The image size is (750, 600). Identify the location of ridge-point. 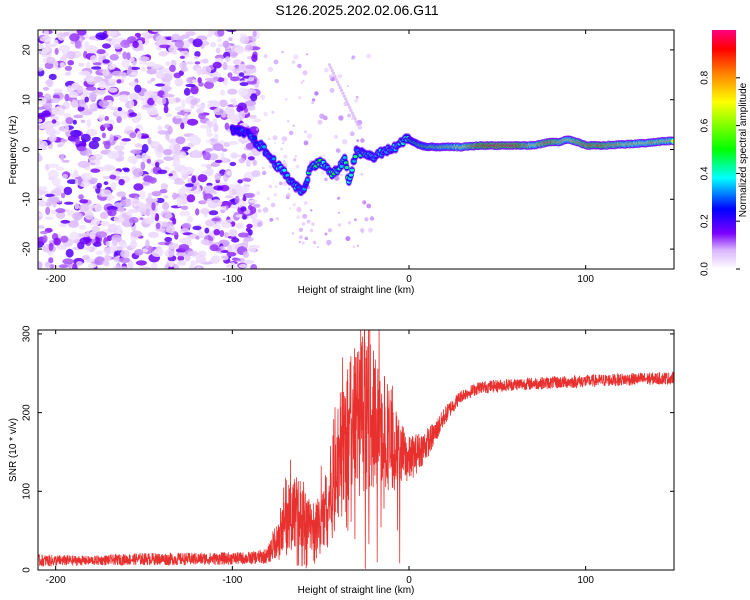
(352, 170).